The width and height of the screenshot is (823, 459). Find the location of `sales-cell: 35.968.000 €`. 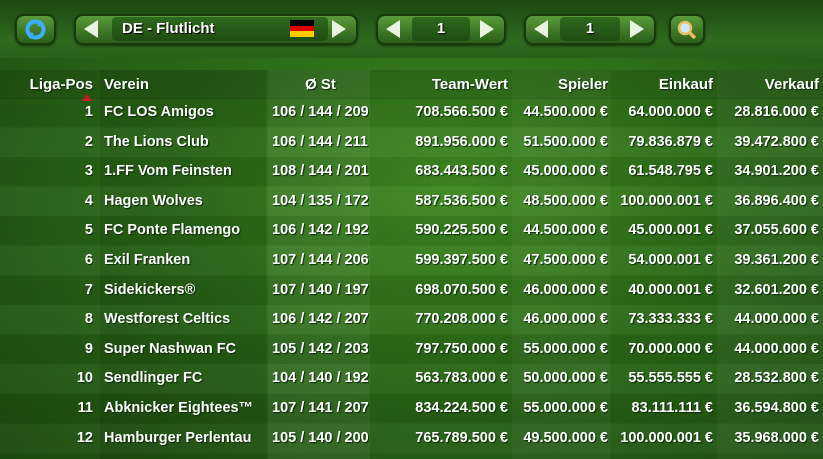

sales-cell: 35.968.000 € is located at coordinates (776, 437).